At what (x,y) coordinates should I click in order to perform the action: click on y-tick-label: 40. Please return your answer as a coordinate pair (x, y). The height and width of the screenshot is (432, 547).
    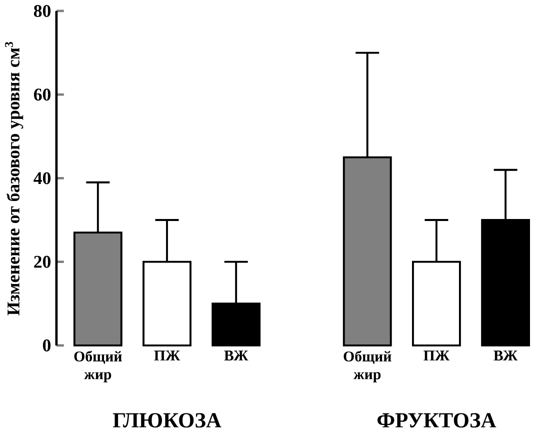
    Looking at the image, I should click on (42, 178).